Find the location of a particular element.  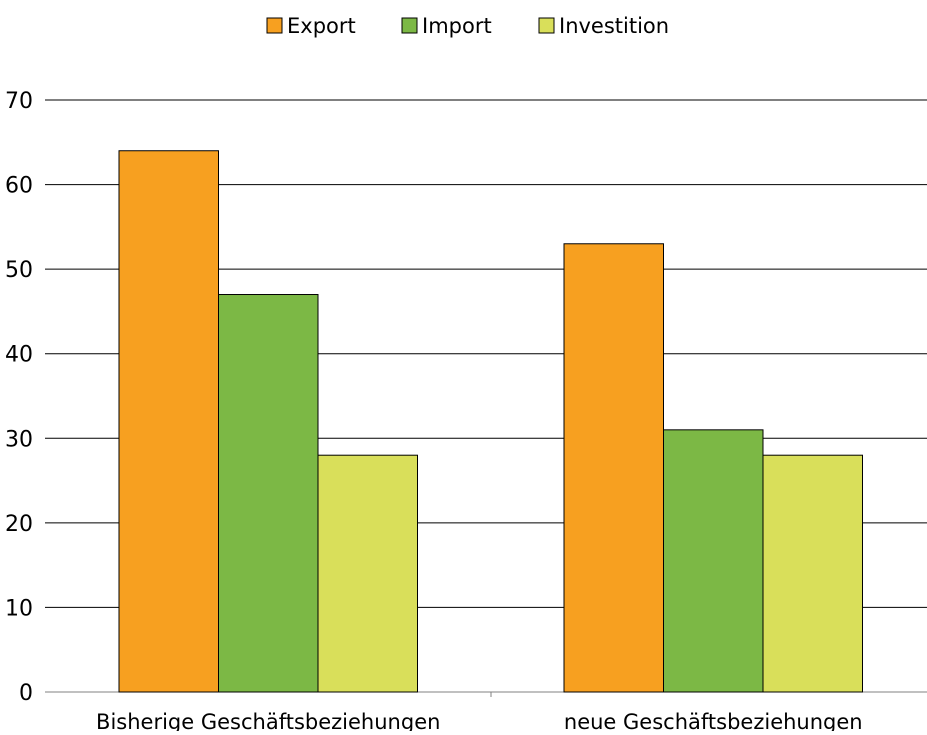

bar-import-bisherige-geschaftsbeziehungen is located at coordinates (268, 493).